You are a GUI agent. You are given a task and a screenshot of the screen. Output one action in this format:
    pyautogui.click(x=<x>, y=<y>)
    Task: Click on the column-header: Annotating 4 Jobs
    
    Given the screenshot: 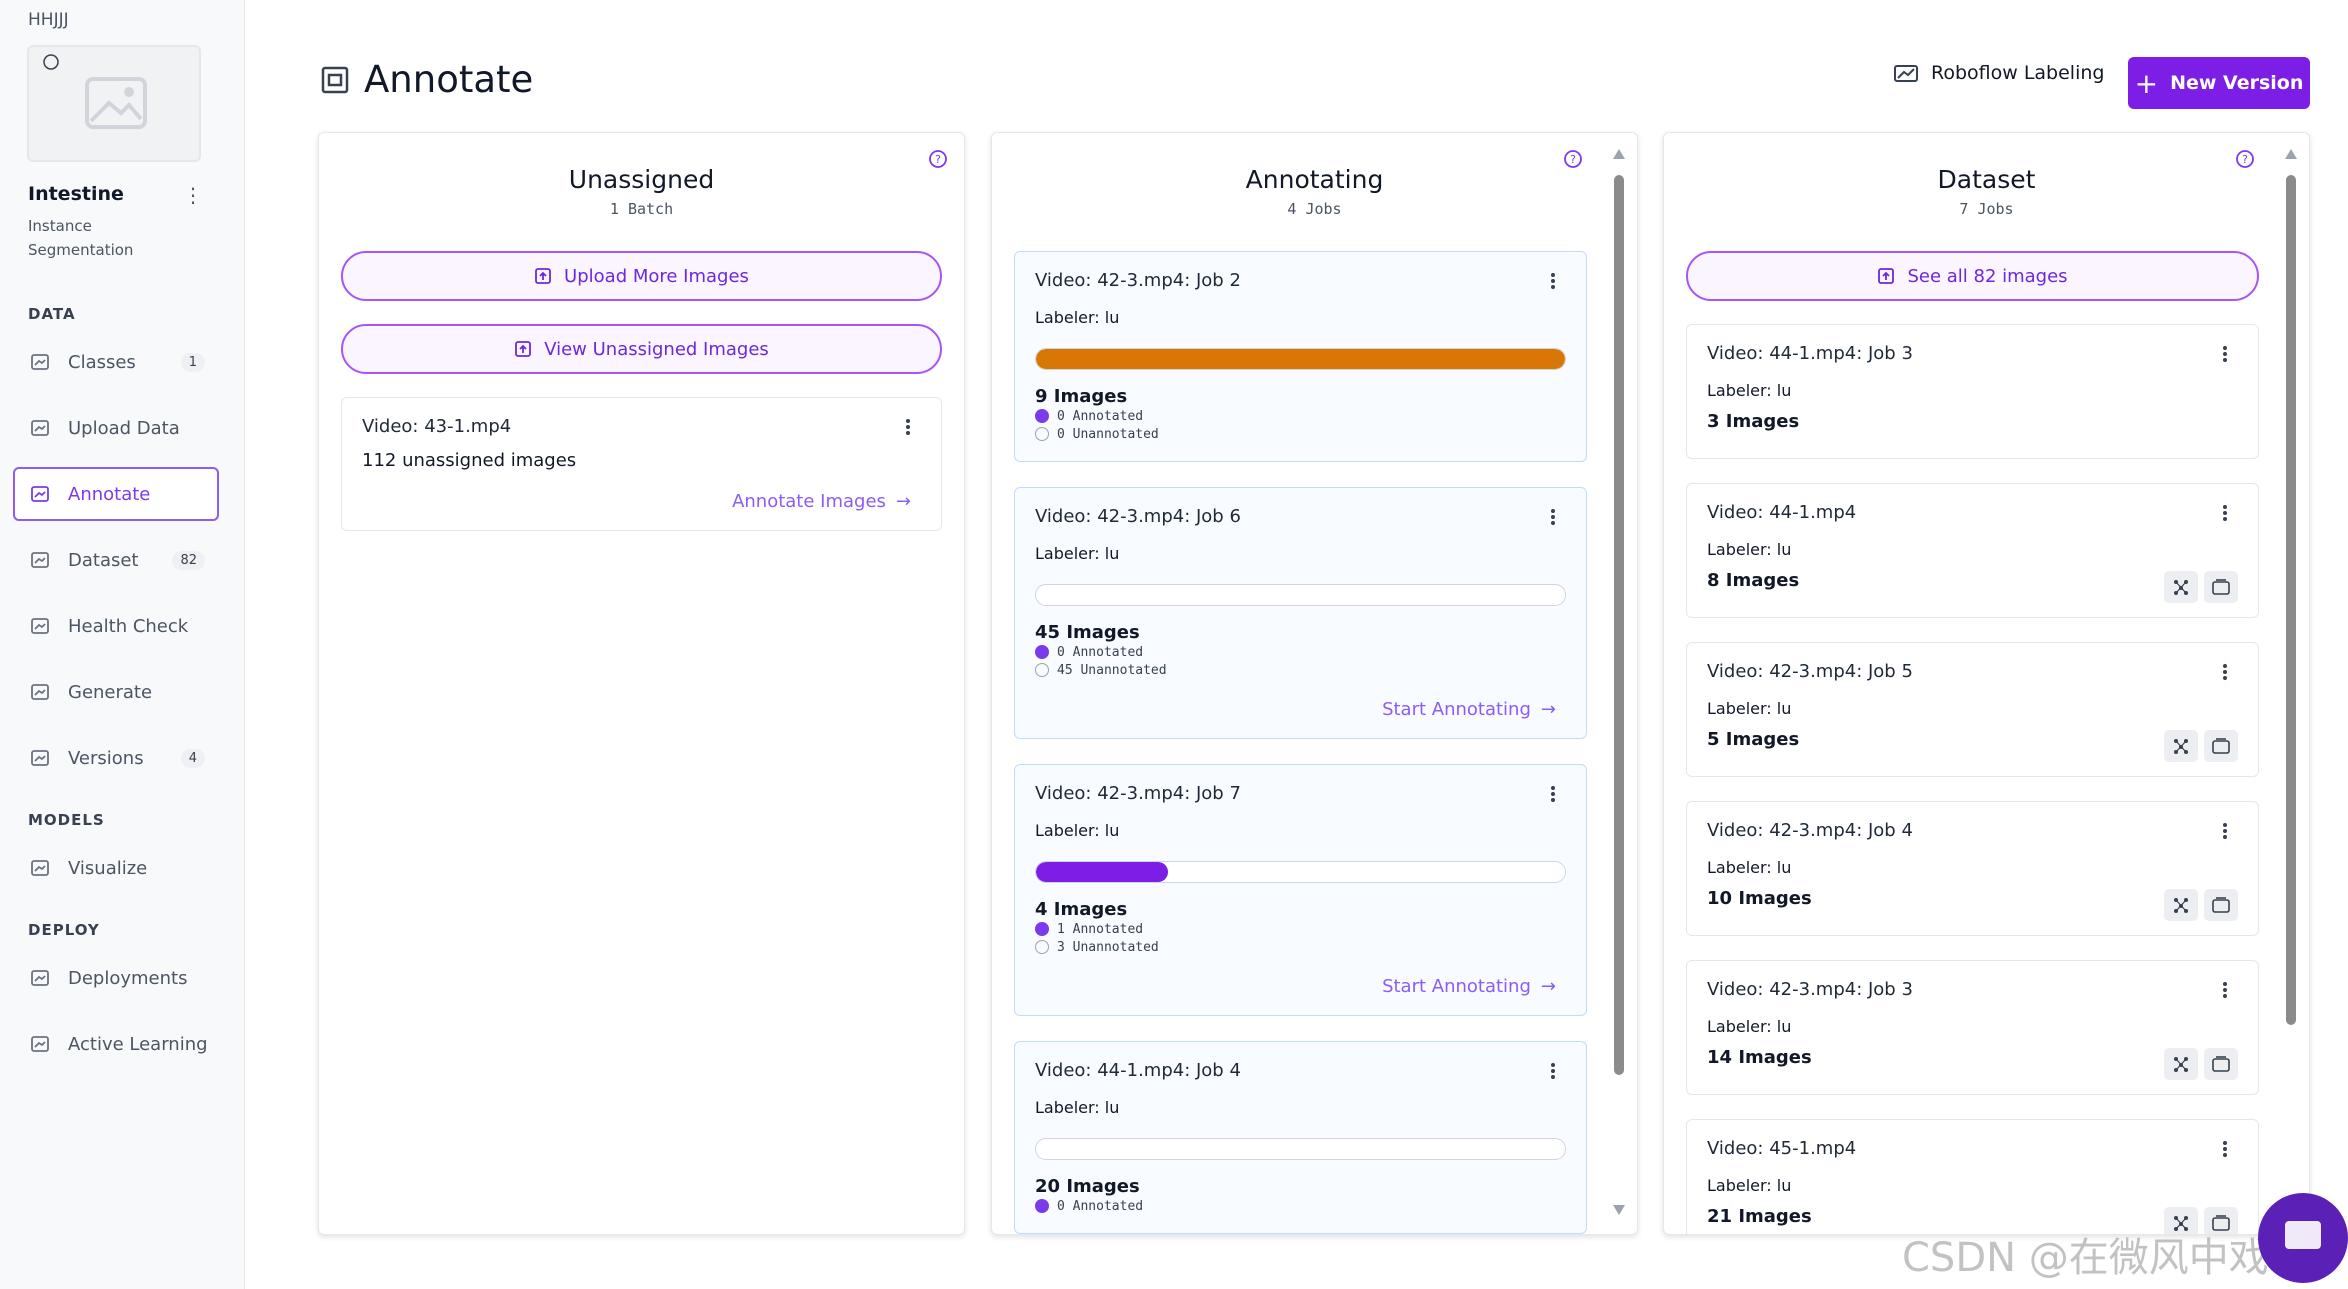 What is the action you would take?
    pyautogui.click(x=1314, y=178)
    